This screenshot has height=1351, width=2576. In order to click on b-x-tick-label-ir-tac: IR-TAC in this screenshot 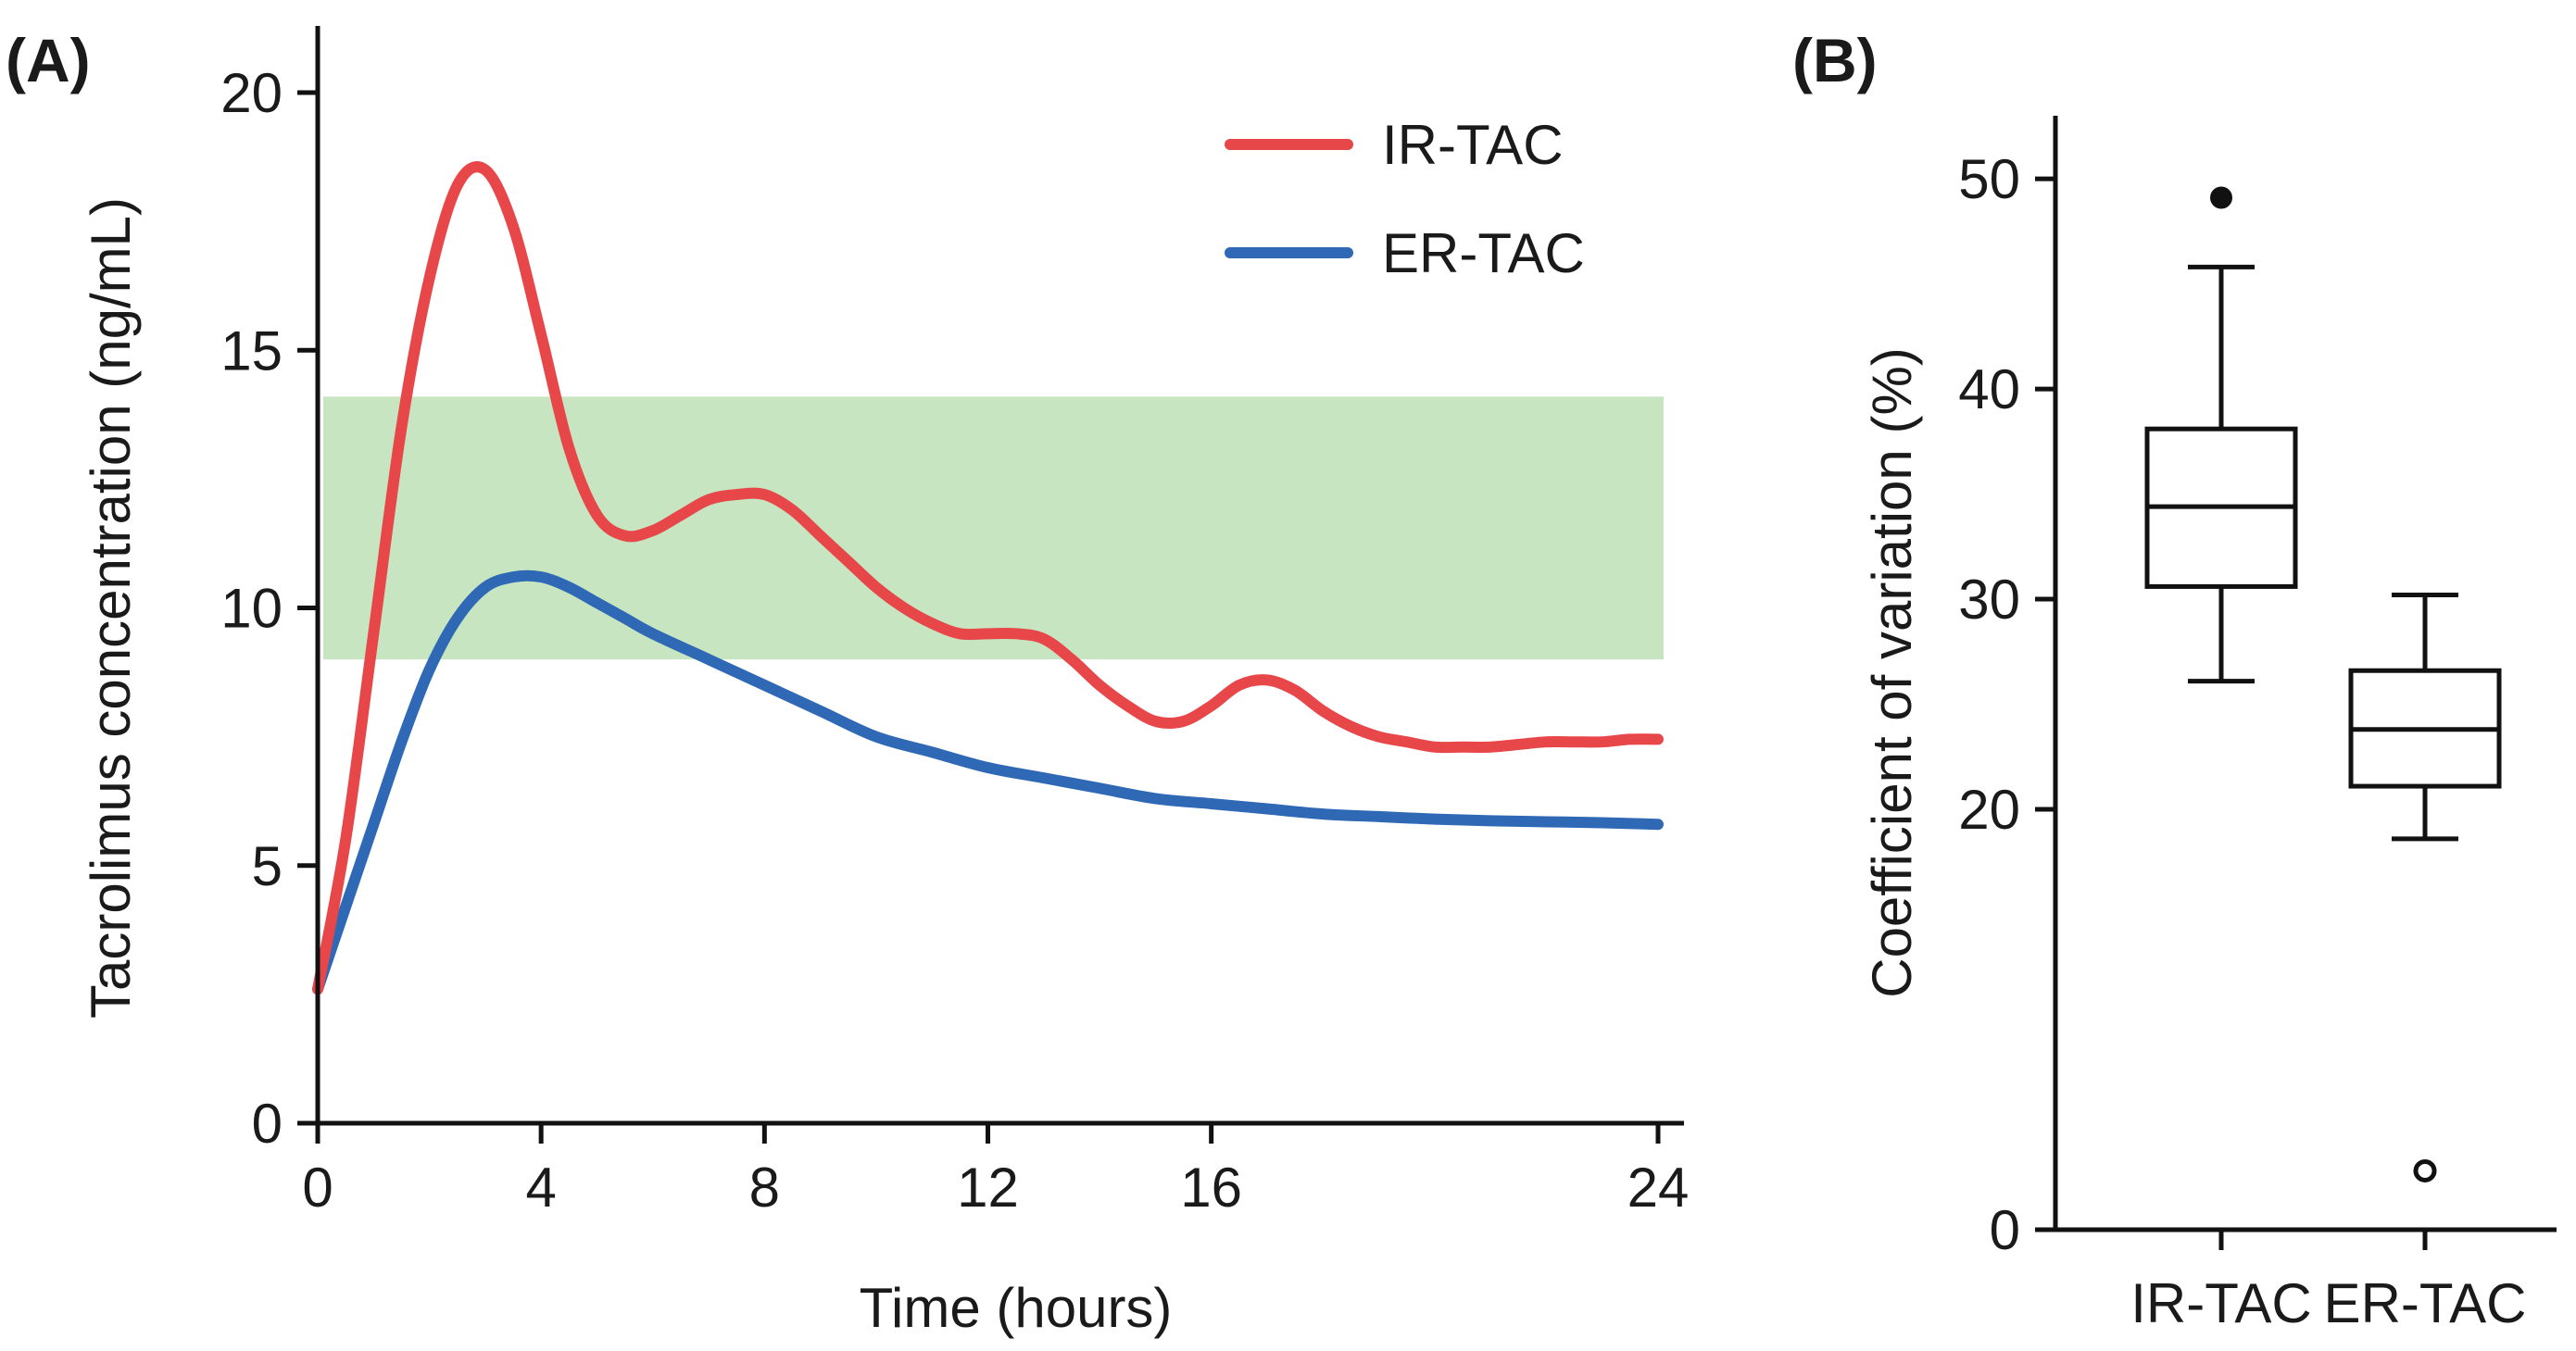, I will do `click(2221, 1303)`.